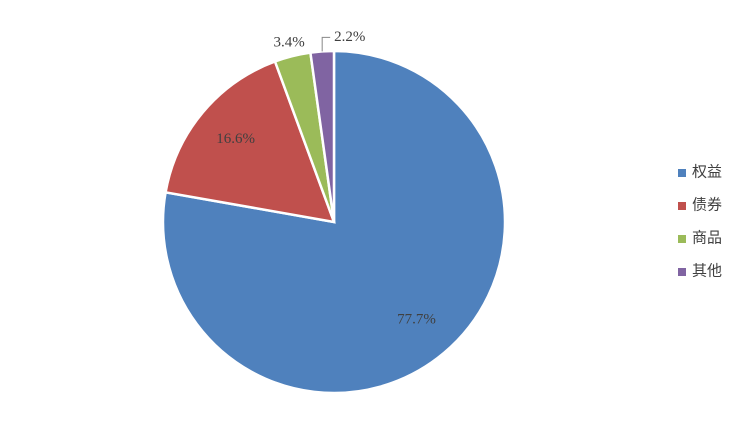 The image size is (749, 446). Describe the element at coordinates (707, 237) in the screenshot. I see `legend-label: 商品` at that location.